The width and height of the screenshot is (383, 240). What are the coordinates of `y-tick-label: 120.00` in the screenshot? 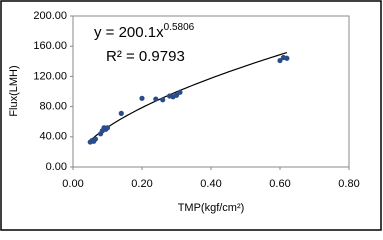 It's located at (50, 76).